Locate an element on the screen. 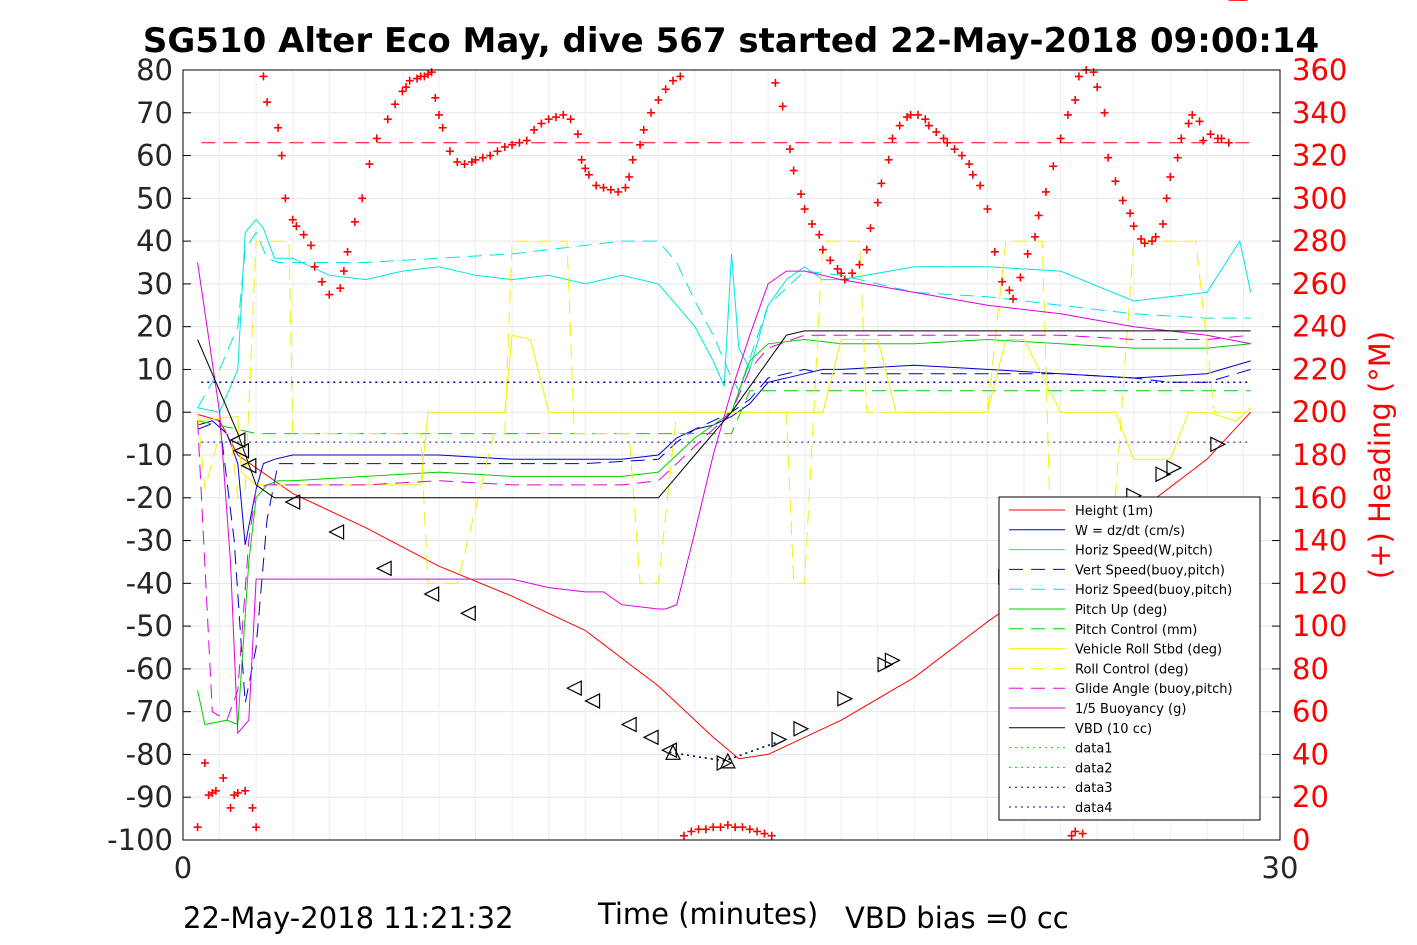  series-line-data2 is located at coordinates (724, 751).